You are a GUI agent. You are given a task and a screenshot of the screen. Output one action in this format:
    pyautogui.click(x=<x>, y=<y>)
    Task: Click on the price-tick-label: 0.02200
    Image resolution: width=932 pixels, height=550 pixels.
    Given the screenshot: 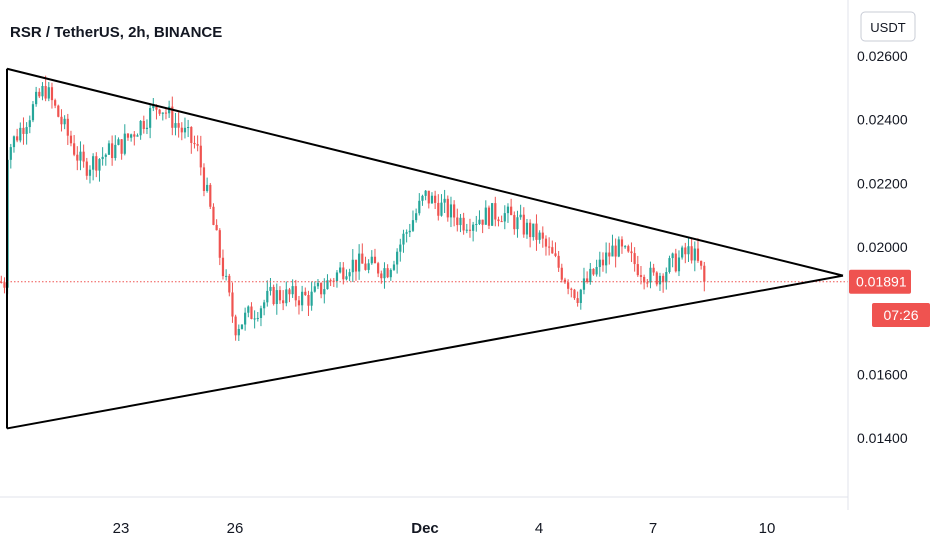 What is the action you would take?
    pyautogui.click(x=882, y=183)
    